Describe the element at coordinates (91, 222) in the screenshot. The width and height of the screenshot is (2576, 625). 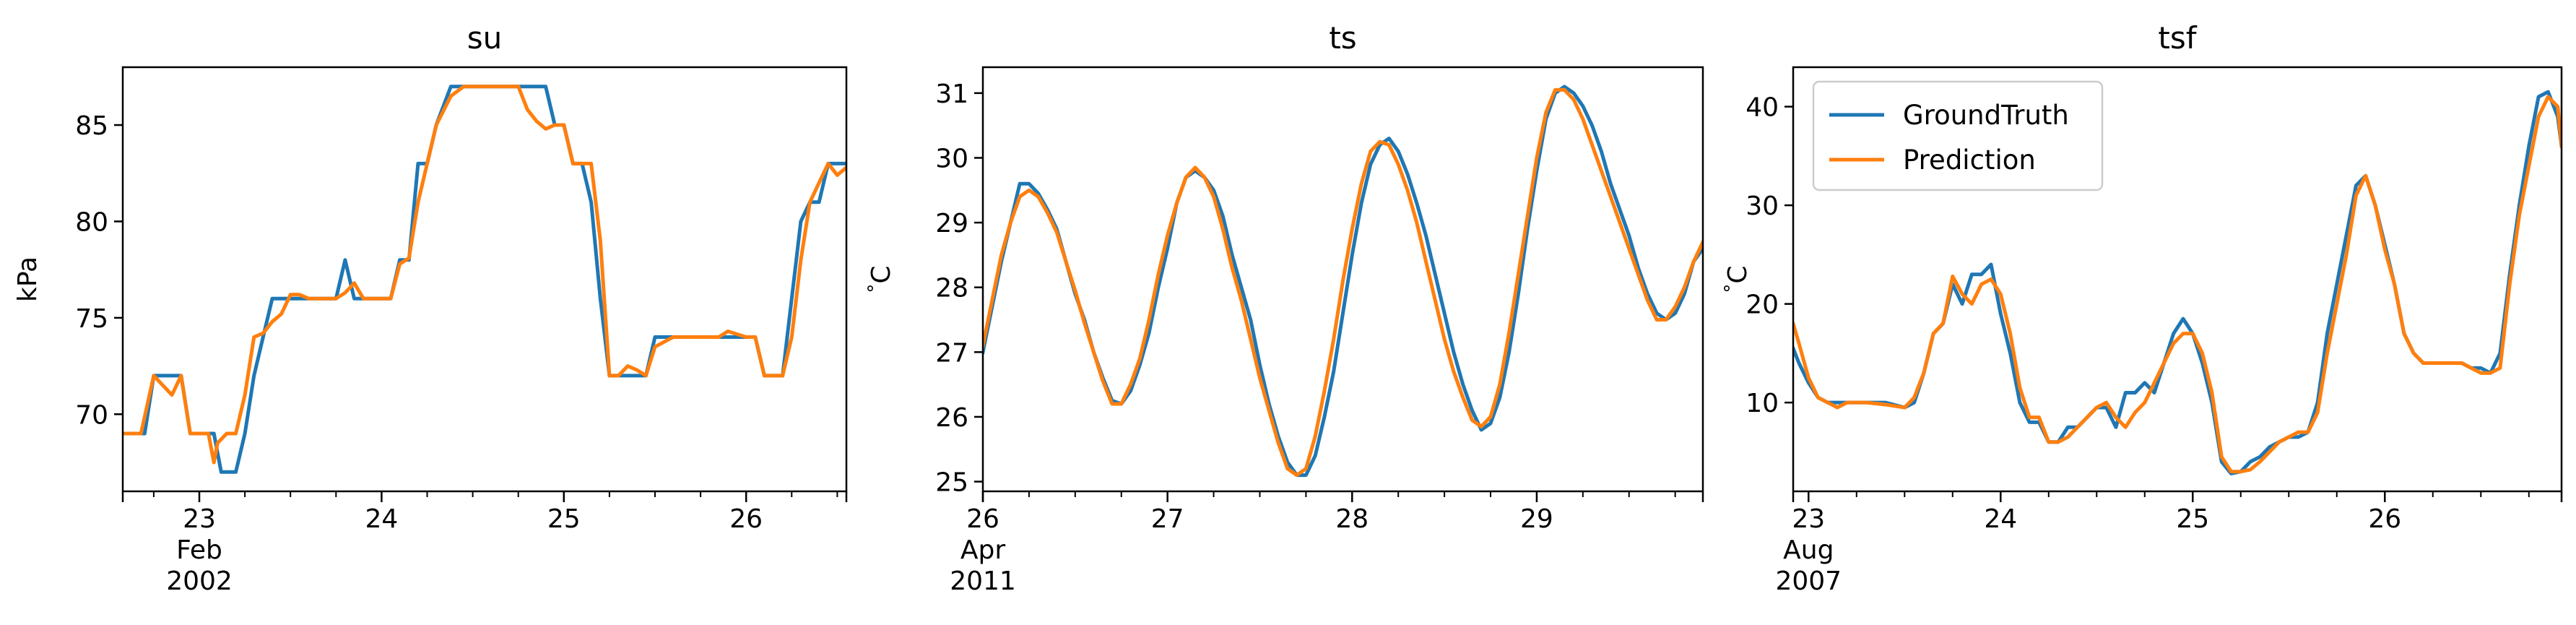
I see `y-tick-label: 80` at that location.